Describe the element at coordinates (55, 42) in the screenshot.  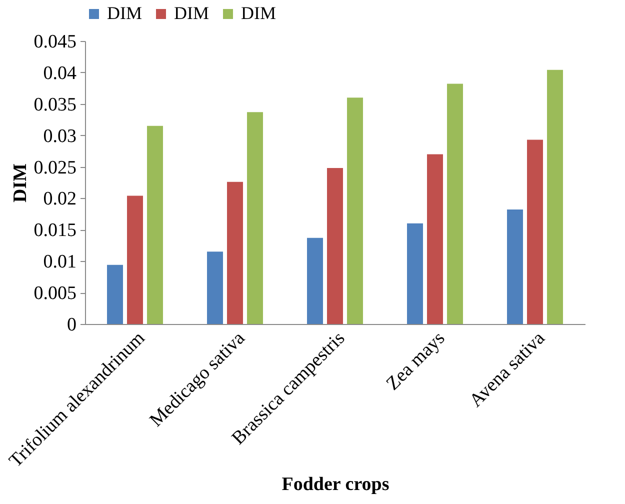
I see `y-tick-label: 0.045` at that location.